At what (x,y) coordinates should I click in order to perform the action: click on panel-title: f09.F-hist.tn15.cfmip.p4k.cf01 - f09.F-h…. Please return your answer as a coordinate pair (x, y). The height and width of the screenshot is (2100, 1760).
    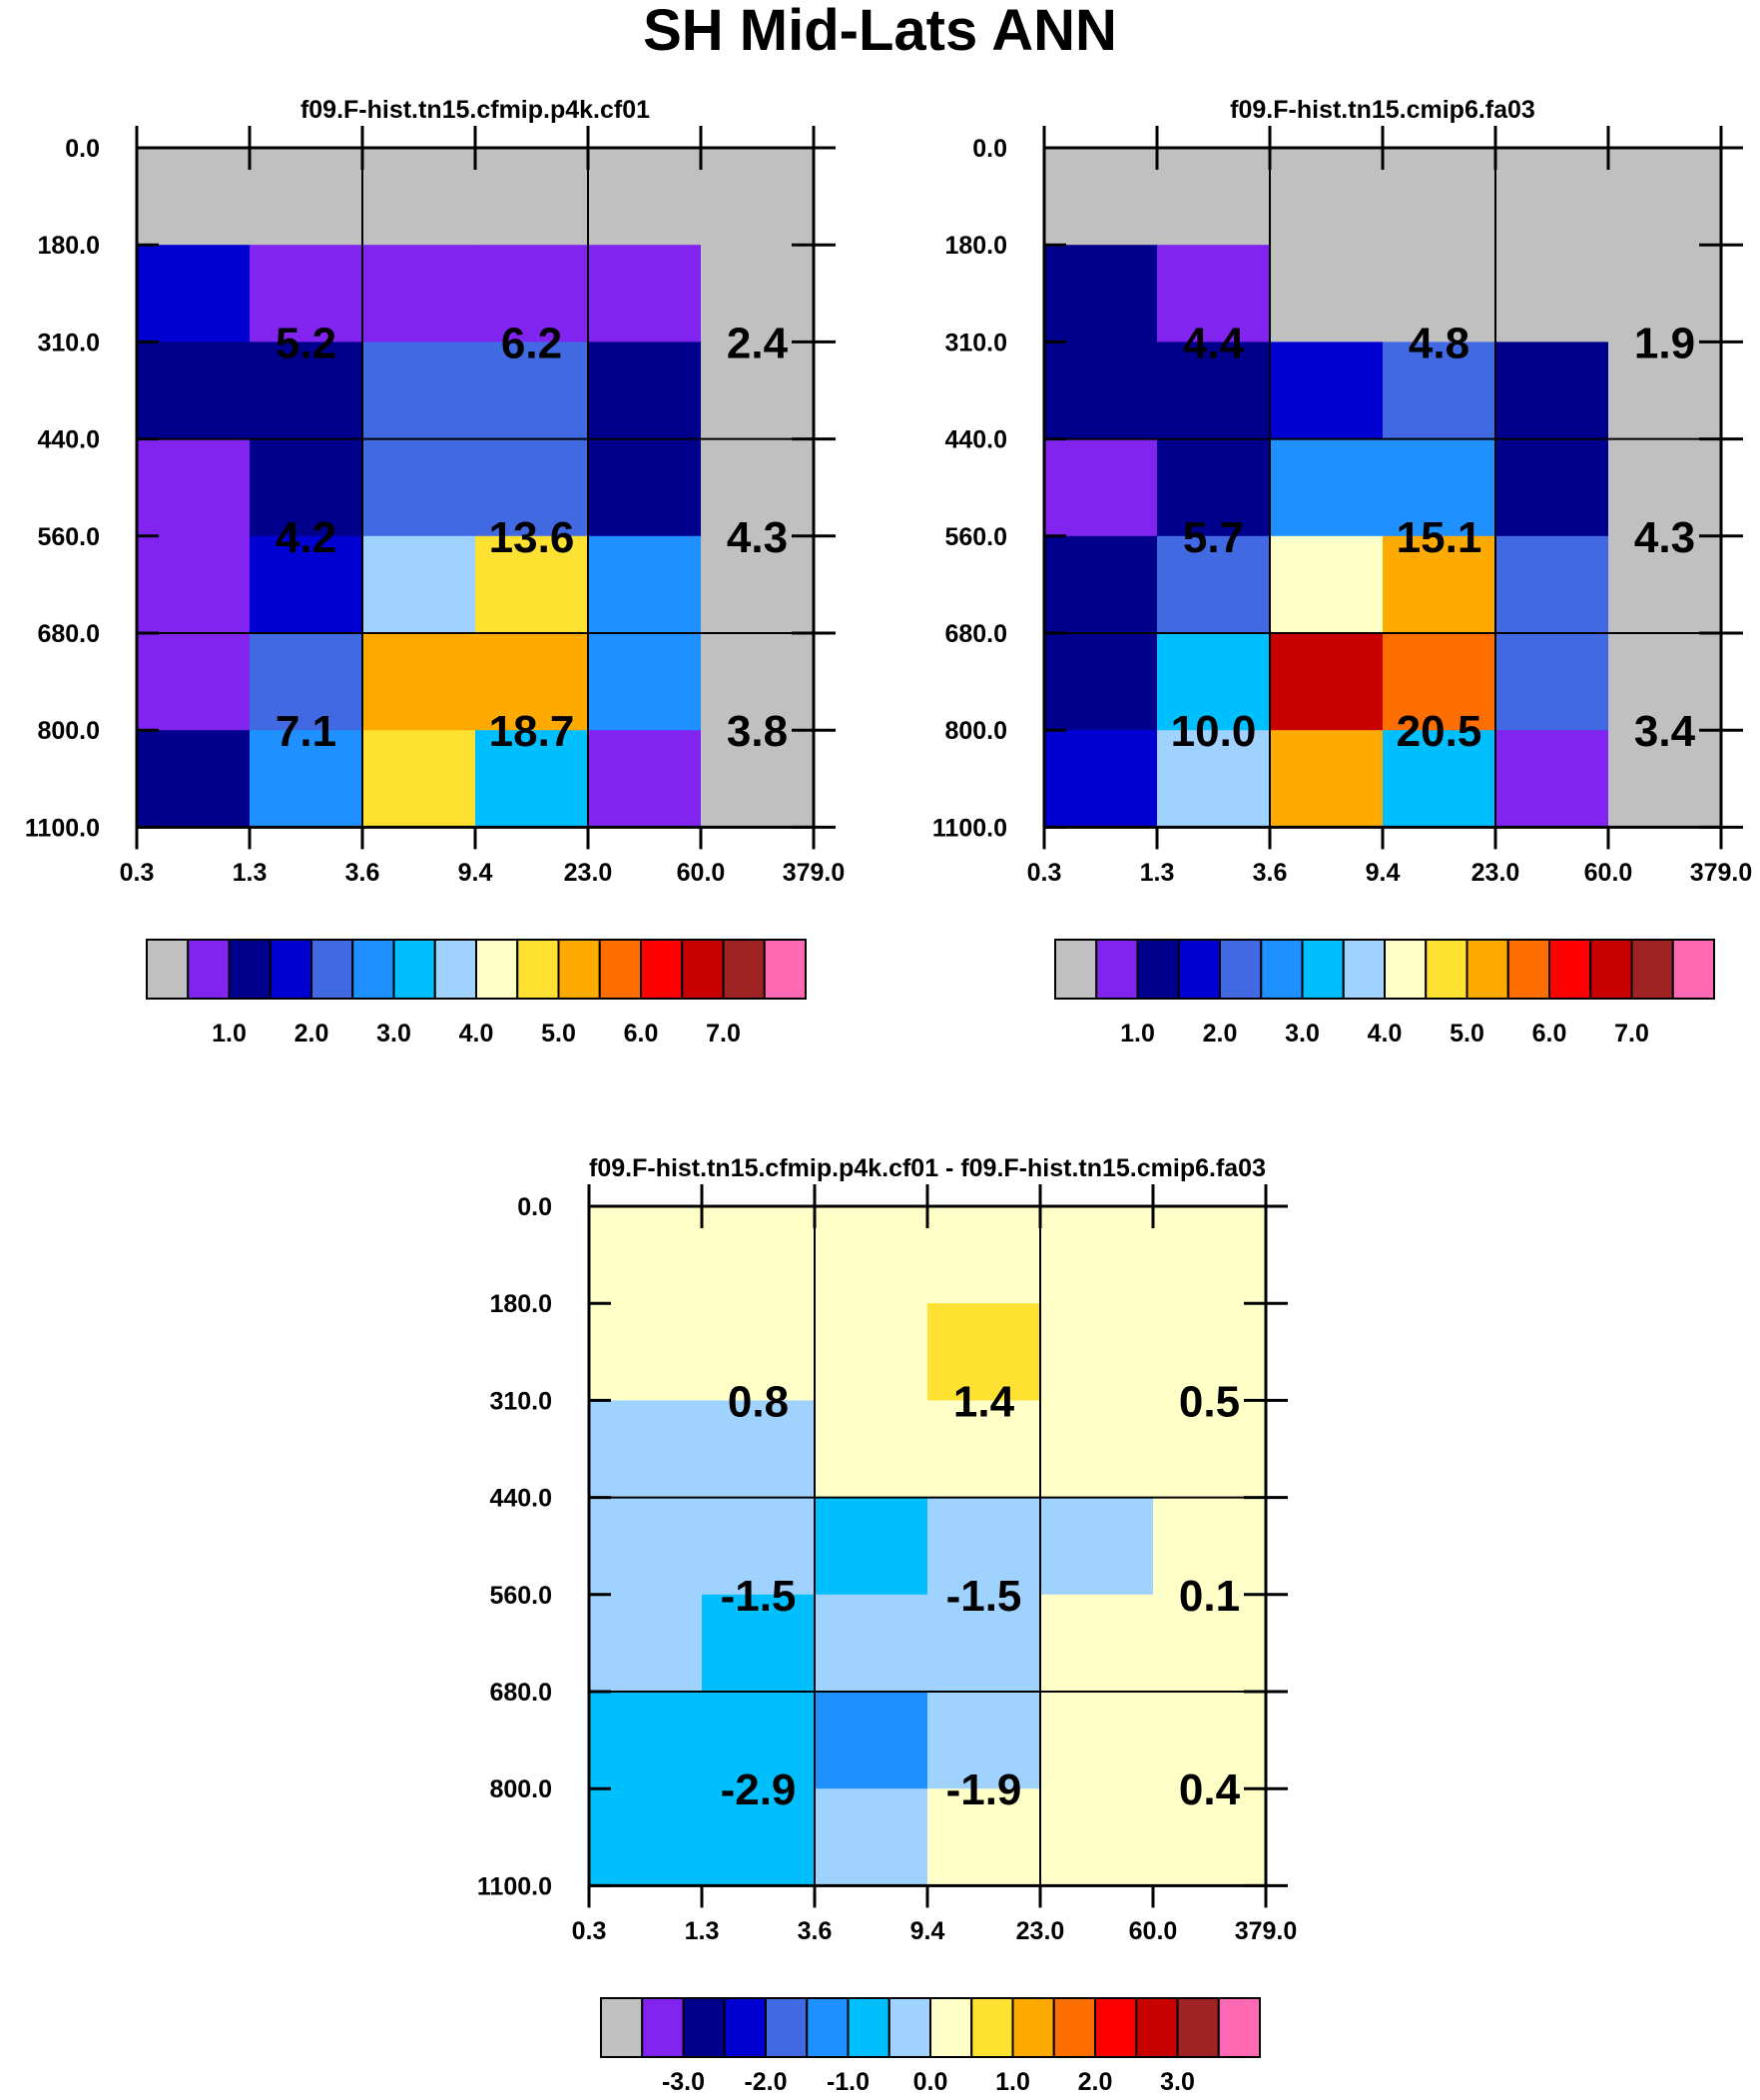
    Looking at the image, I should click on (927, 1168).